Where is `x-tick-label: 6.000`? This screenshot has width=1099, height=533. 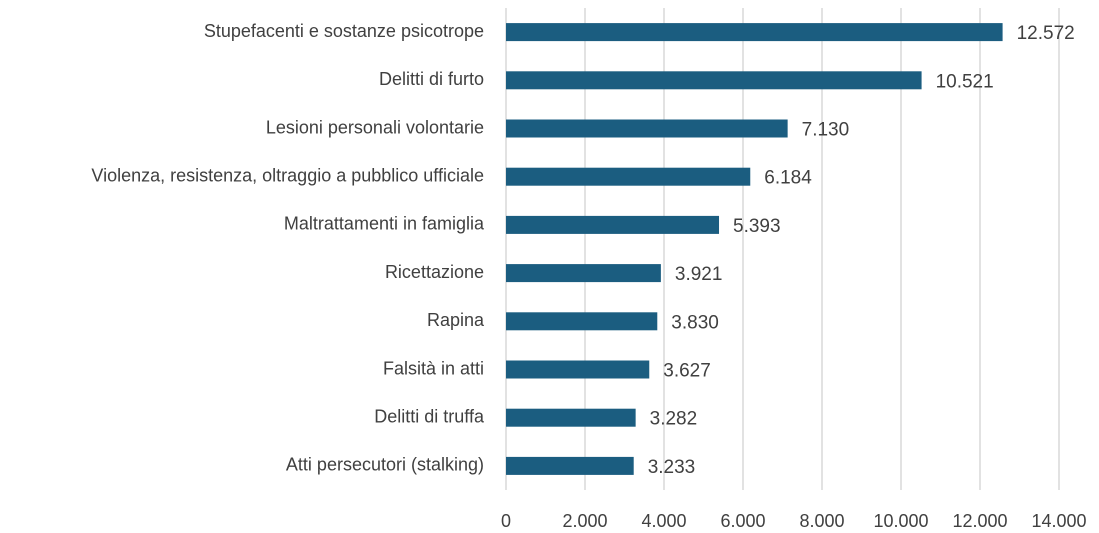 x-tick-label: 6.000 is located at coordinates (742, 521).